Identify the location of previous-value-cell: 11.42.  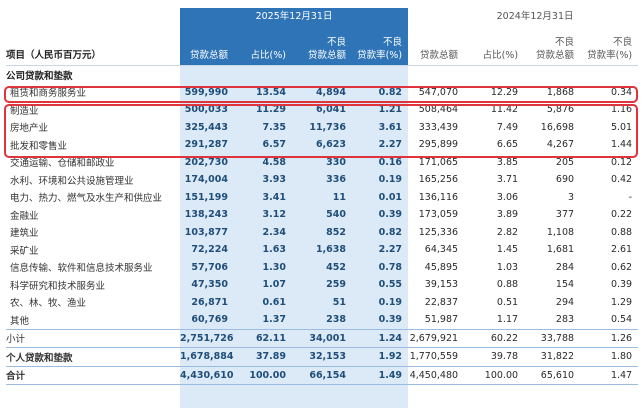
(504, 110).